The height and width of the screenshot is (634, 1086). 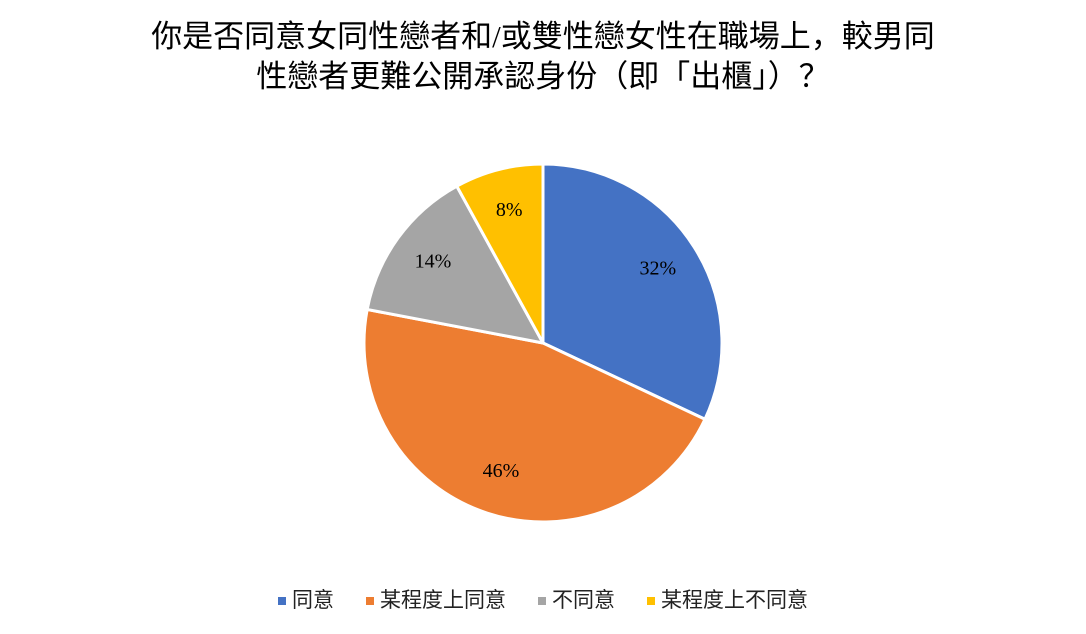 What do you see at coordinates (583, 600) in the screenshot?
I see `legend-label: 不同意` at bounding box center [583, 600].